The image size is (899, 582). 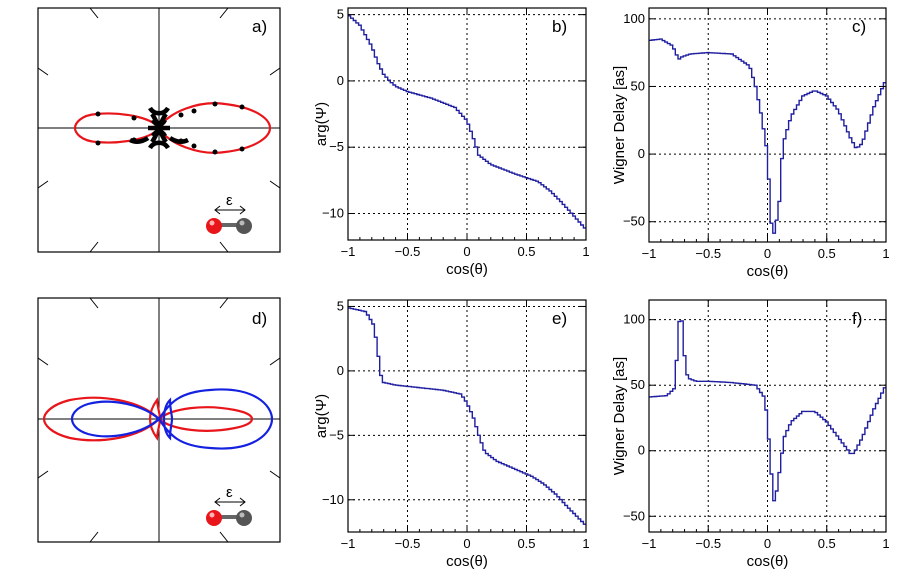 I want to click on panel-c-xtick-label-1: −0.5, so click(x=708, y=253).